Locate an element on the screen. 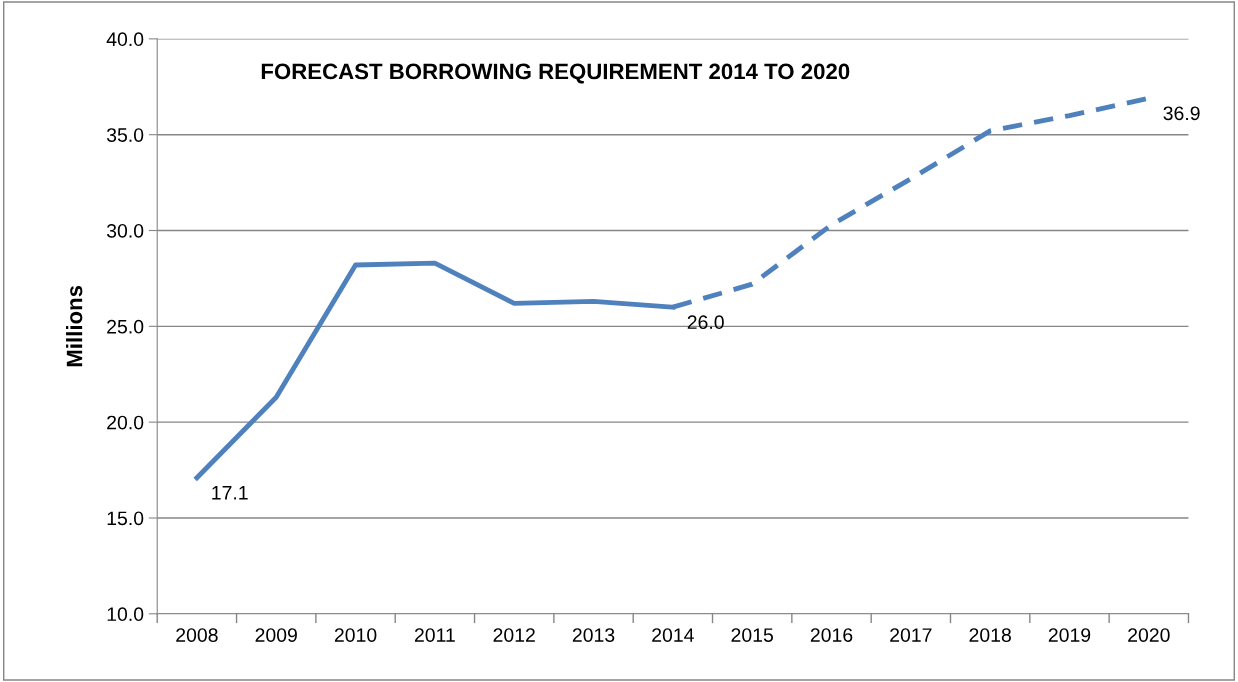 Image resolution: width=1238 pixels, height=682 pixels. x-tick-label: 2017 is located at coordinates (911, 635).